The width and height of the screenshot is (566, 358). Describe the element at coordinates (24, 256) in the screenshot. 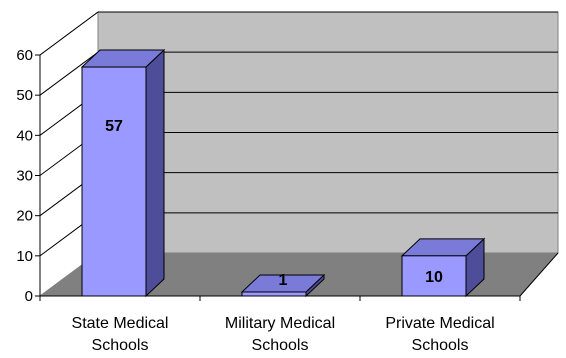

I see `y-tick-label: 10` at that location.